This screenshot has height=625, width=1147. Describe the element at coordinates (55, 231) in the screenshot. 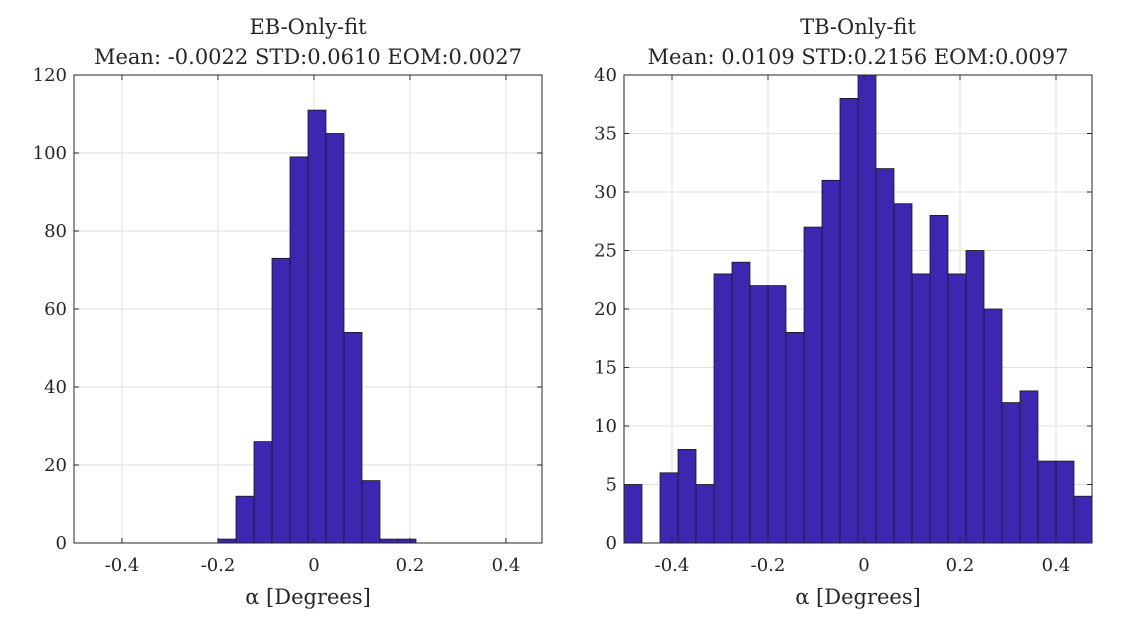

I see `y-tick-label: 80` at that location.